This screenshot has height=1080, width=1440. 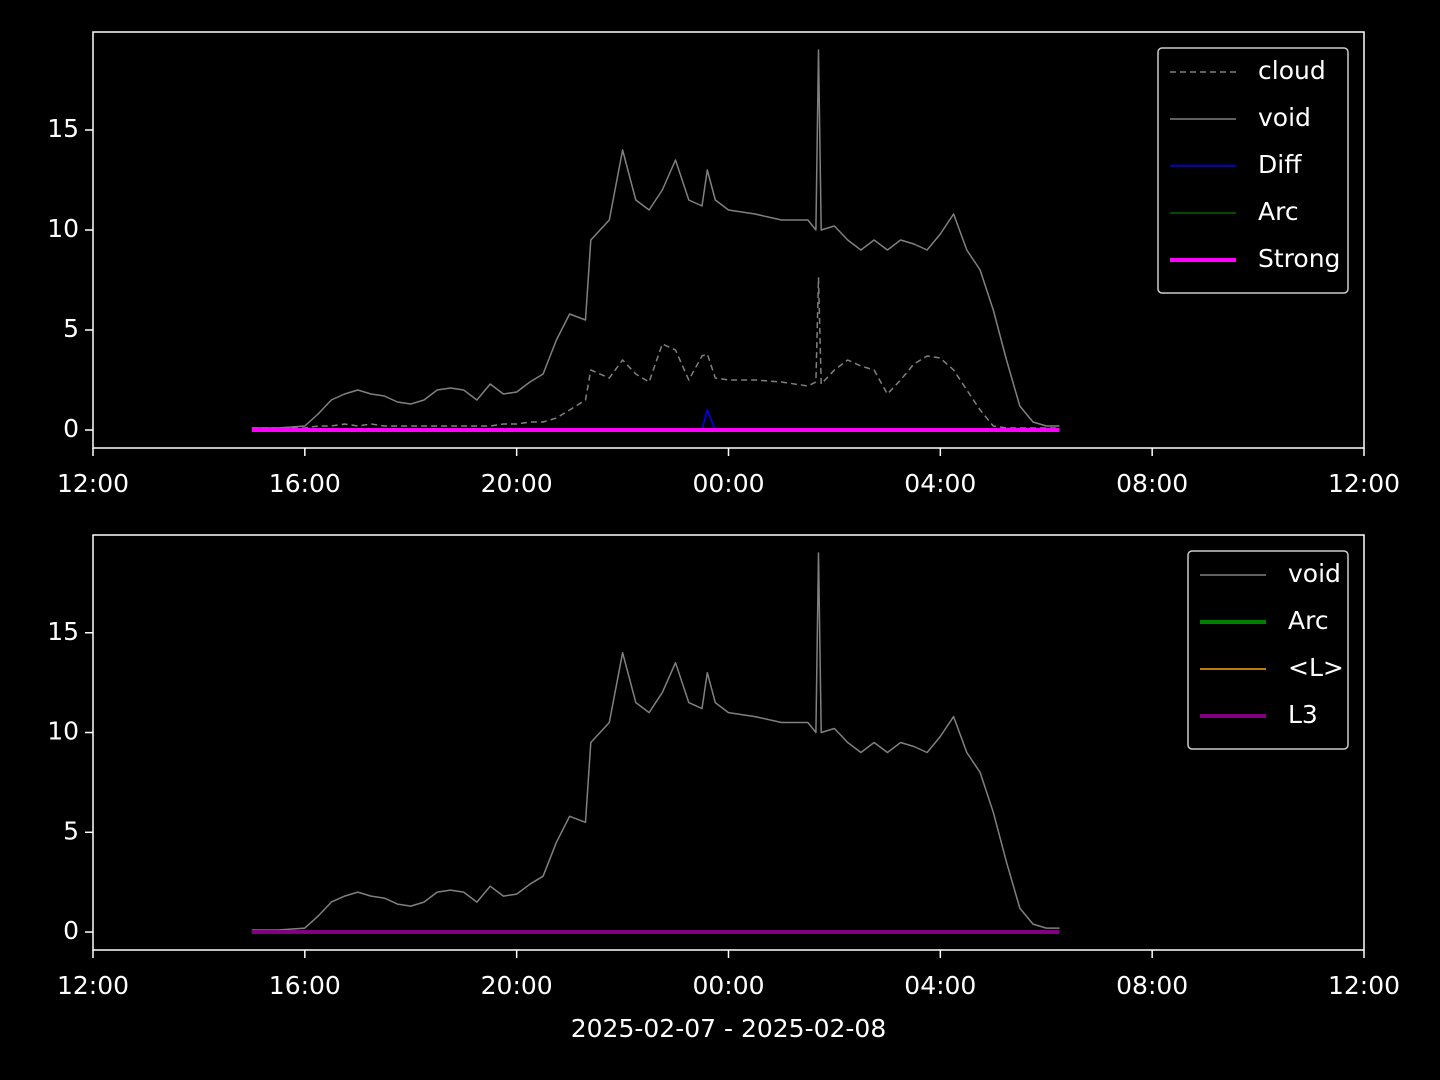 What do you see at coordinates (1299, 258) in the screenshot?
I see `legend-label: Strong` at bounding box center [1299, 258].